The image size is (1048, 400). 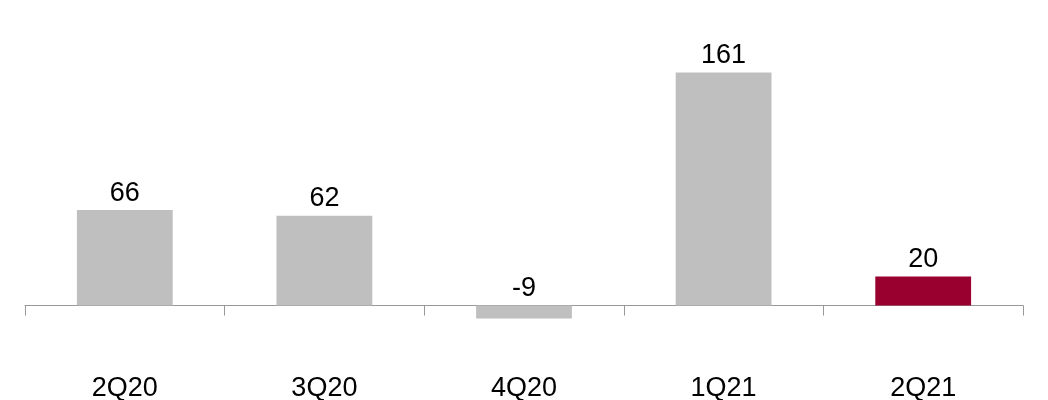 I want to click on x-tick-label: 2Q20, so click(x=124, y=385).